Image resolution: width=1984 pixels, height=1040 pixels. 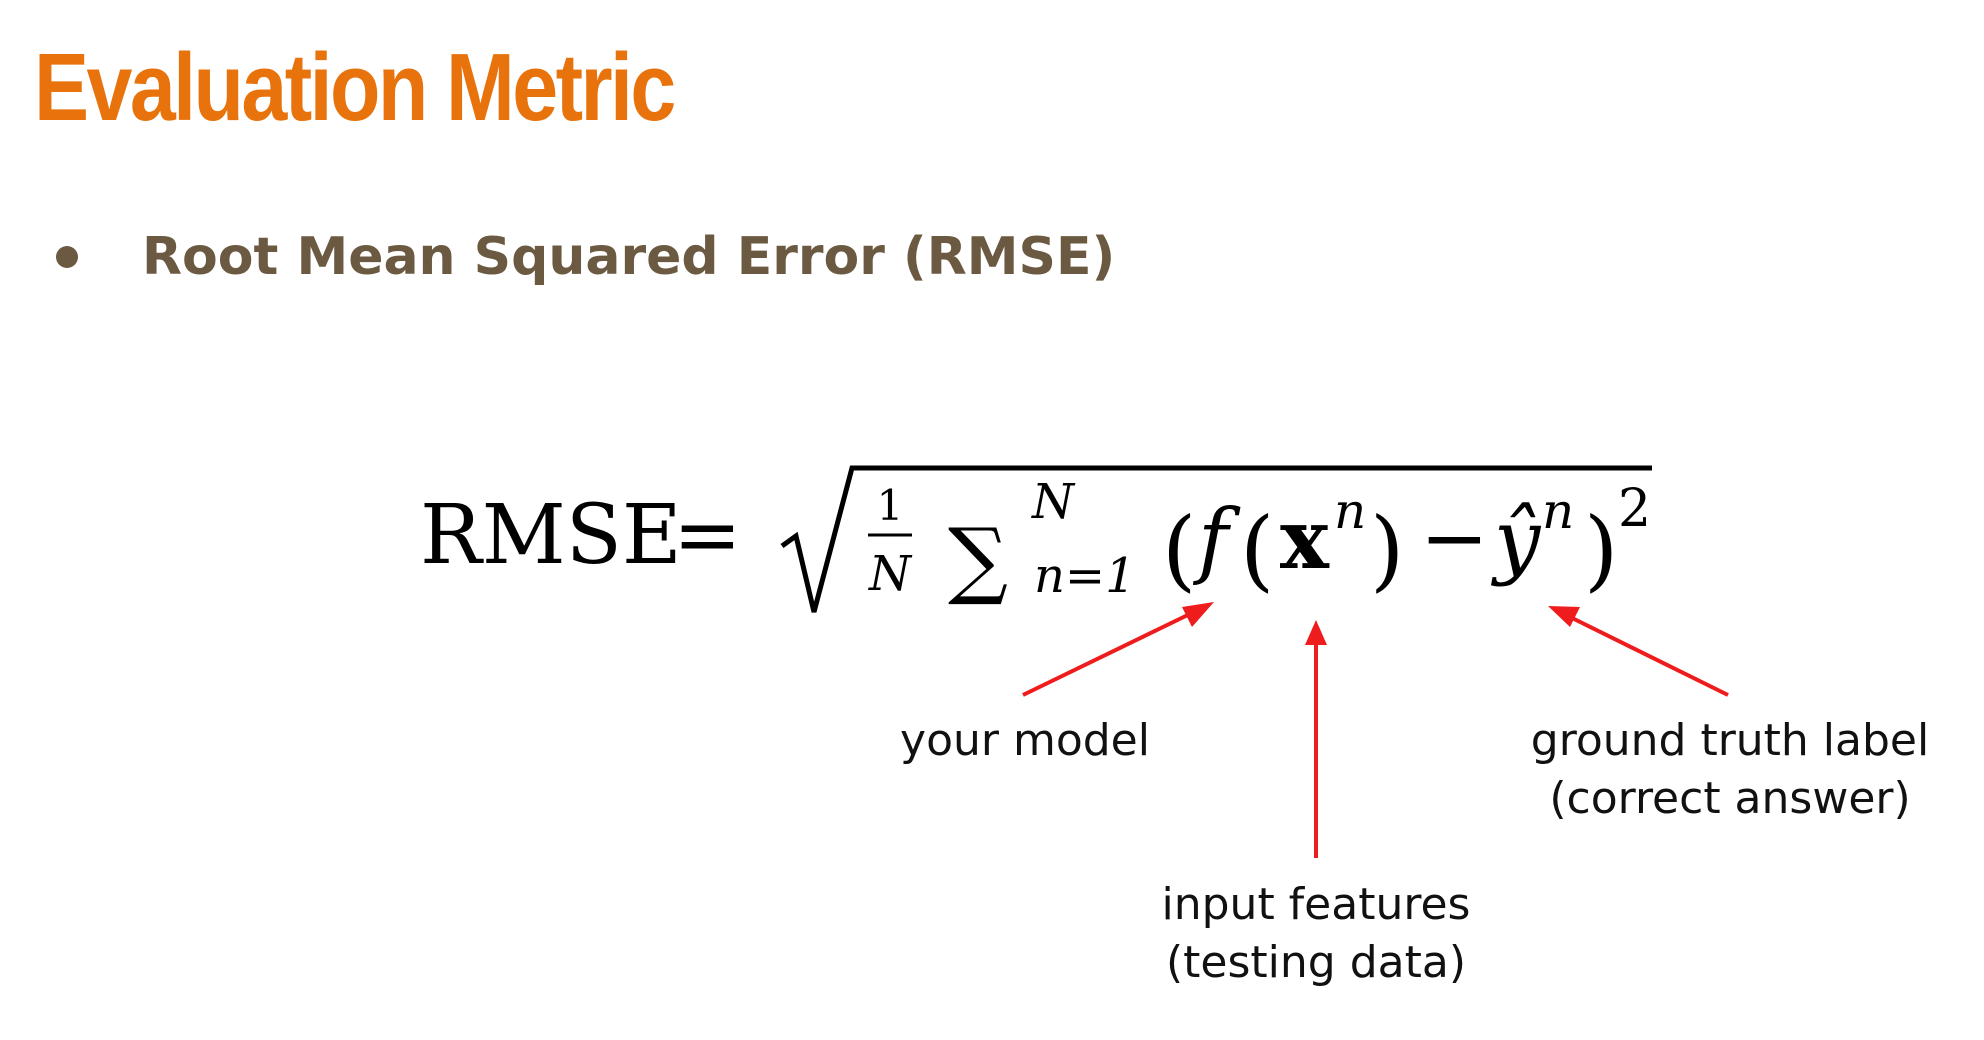 I want to click on formula-inner-open-paren: (, so click(x=1257, y=549).